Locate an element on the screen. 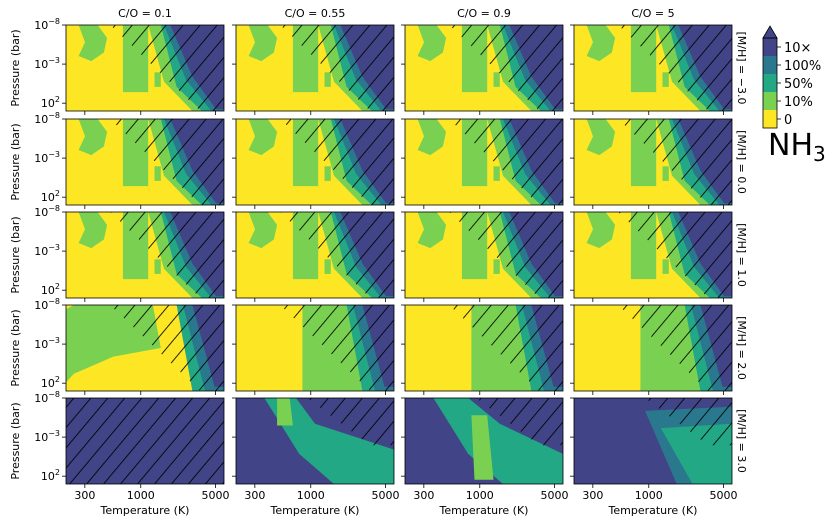 This screenshot has width=830, height=528. heatmap-panel-r1-c3 is located at coordinates (651, 163).